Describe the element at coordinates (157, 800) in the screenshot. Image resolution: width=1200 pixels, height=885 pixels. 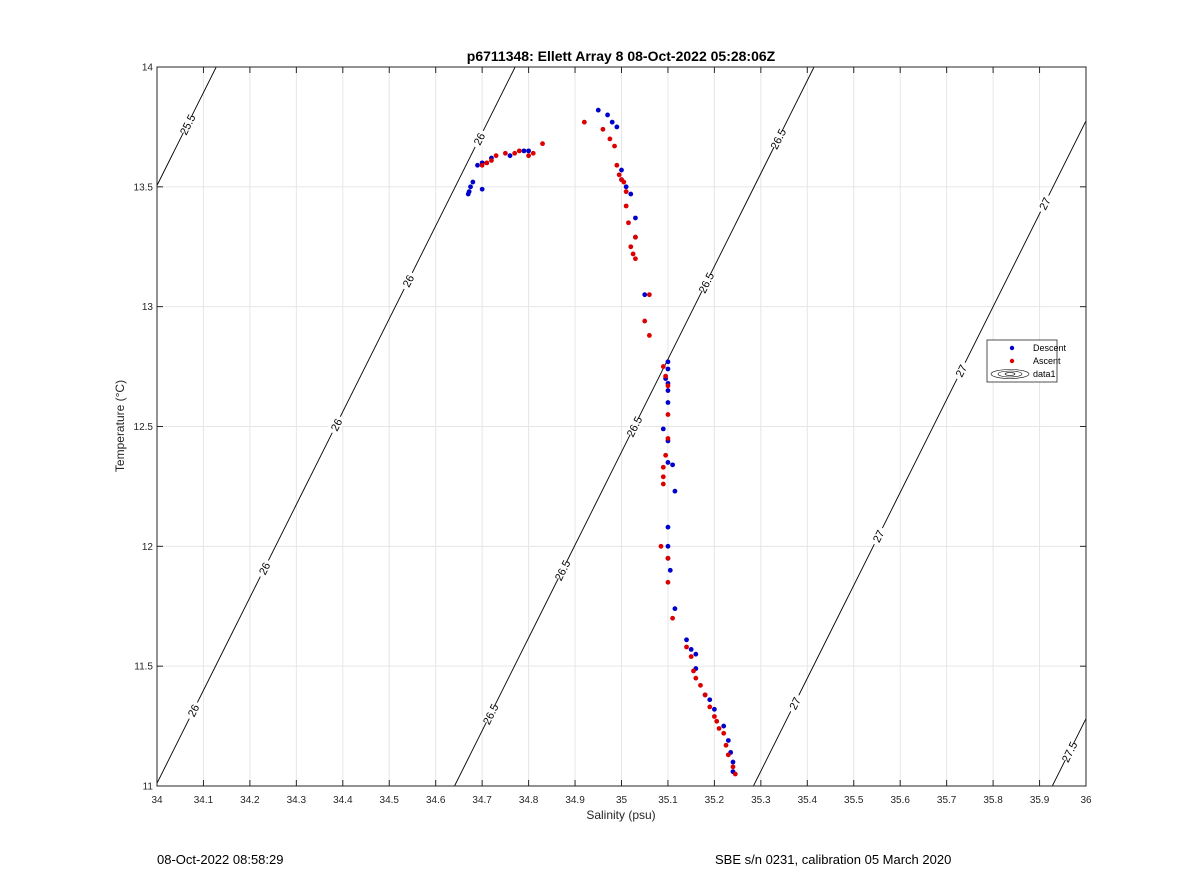
I see `x-tick-label: 34` at that location.